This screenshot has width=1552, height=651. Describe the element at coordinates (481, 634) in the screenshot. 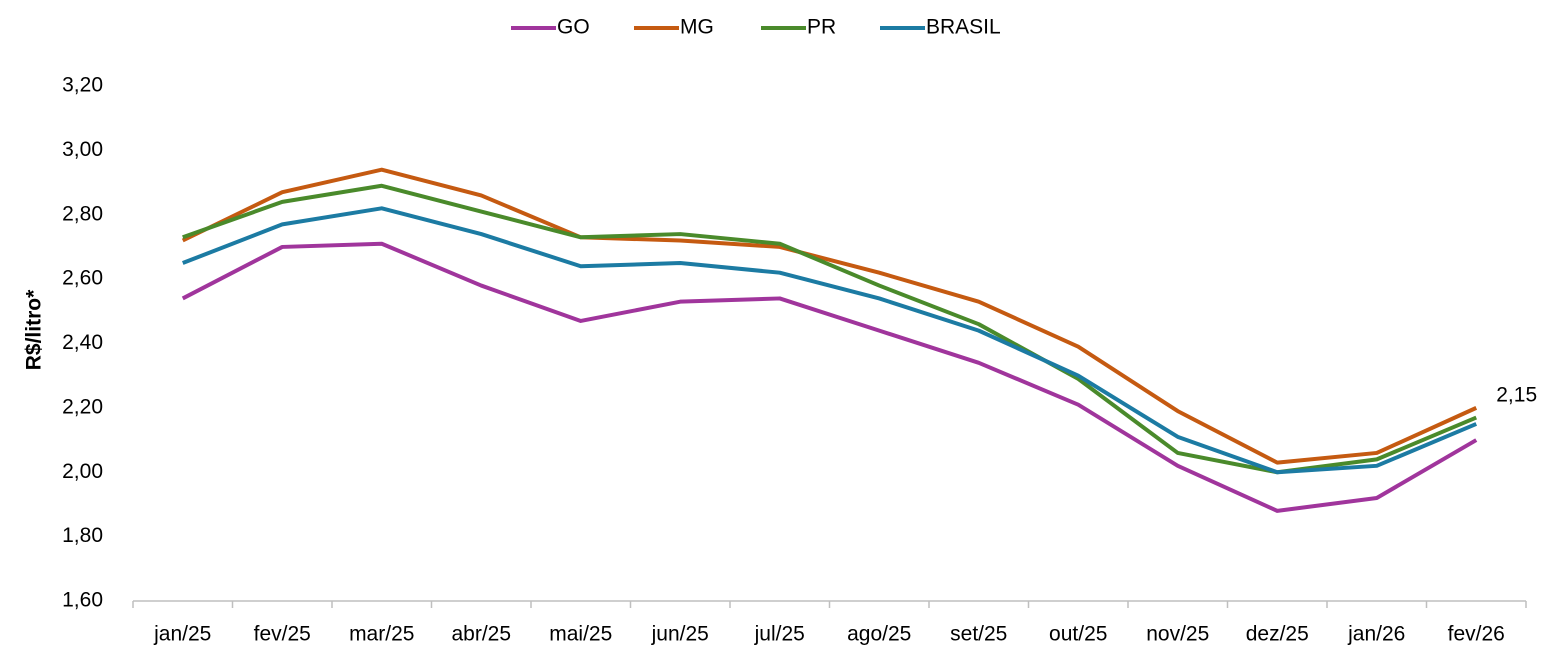

I see `x-tick-label: abr/25` at that location.